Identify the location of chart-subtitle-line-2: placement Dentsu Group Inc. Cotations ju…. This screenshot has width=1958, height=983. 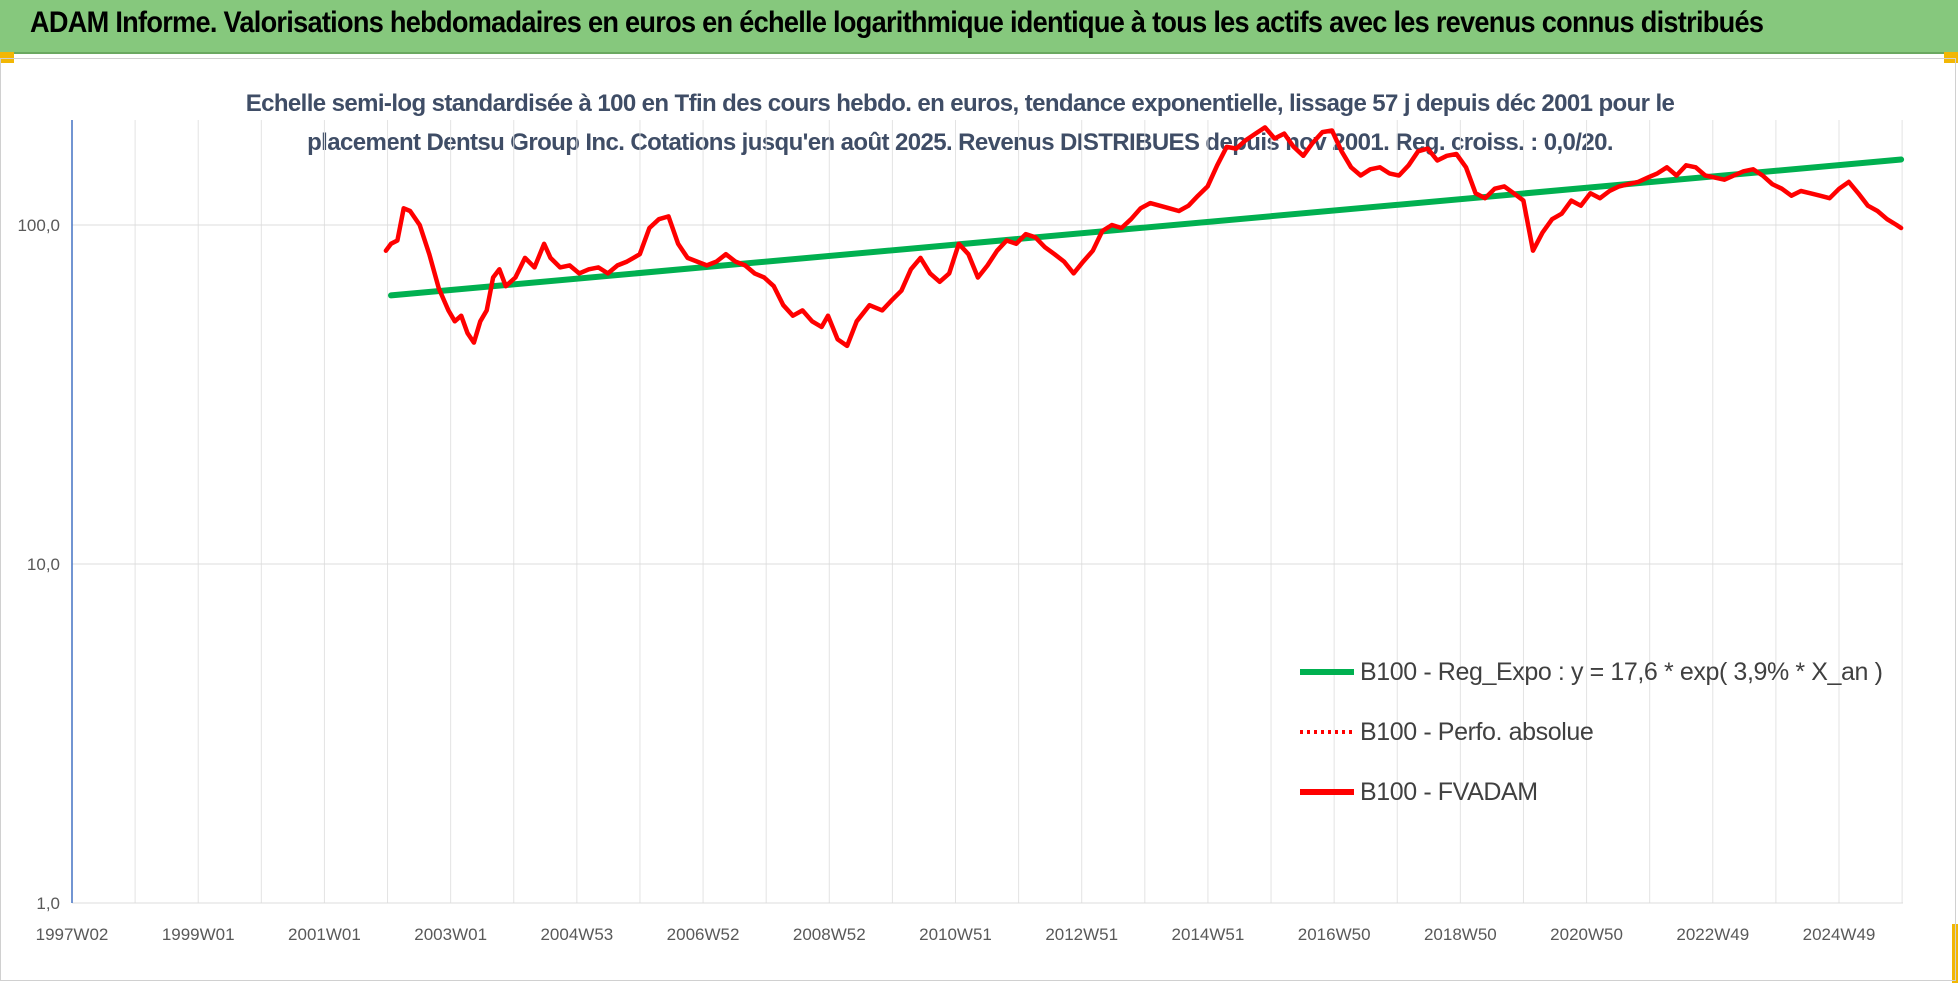
(960, 142).